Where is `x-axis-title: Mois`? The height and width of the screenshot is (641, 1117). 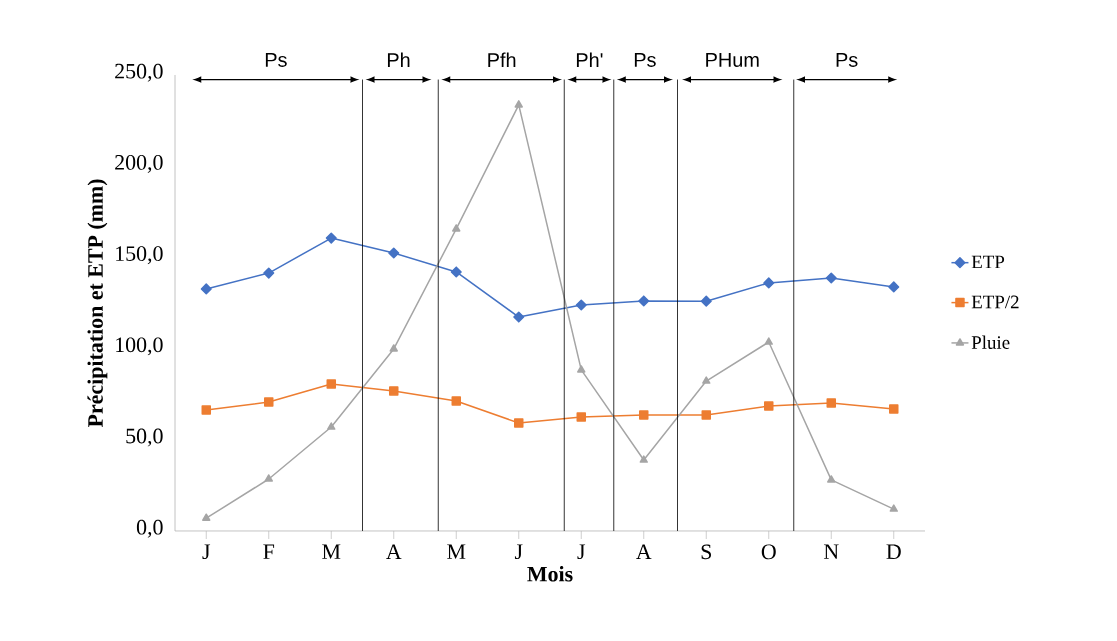 x-axis-title: Mois is located at coordinates (550, 574).